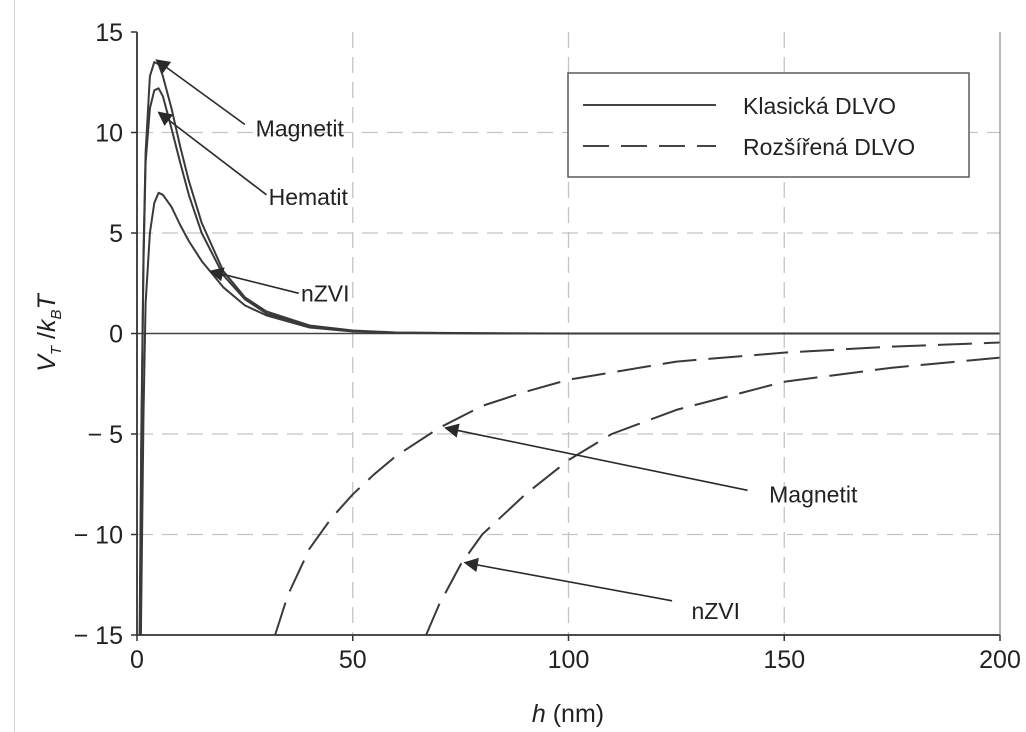 The image size is (1026, 732). I want to click on y-tick-label: − 15, so click(98, 636).